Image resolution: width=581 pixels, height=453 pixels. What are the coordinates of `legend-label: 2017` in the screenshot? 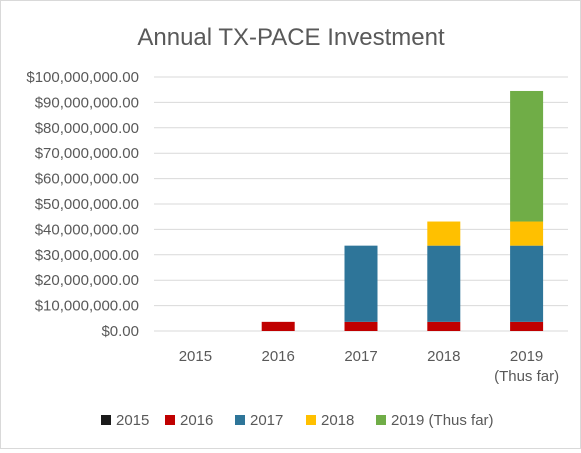 It's located at (266, 420).